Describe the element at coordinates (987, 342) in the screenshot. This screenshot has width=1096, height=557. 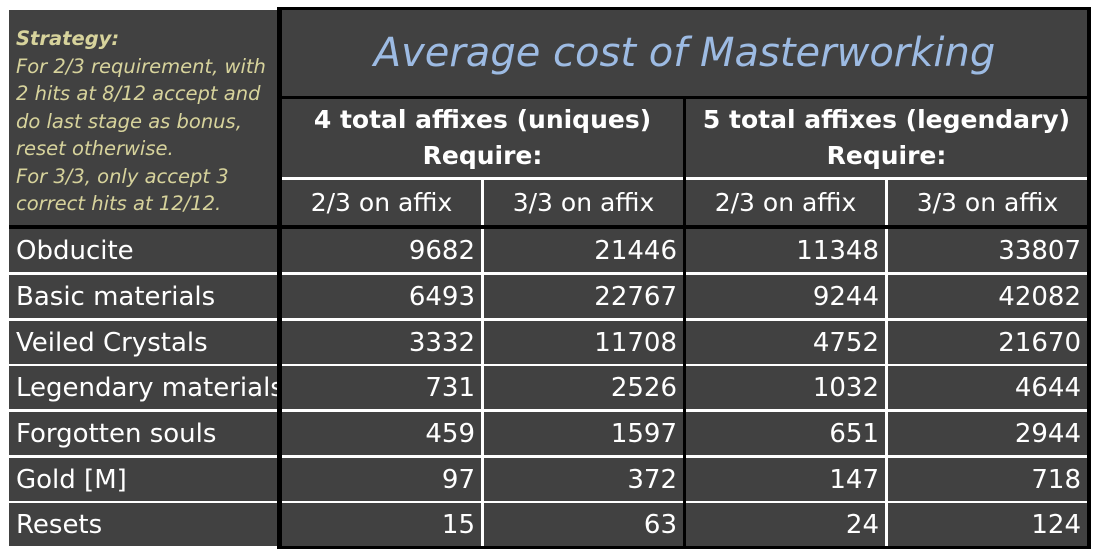
I see `value-cell: 21670` at that location.